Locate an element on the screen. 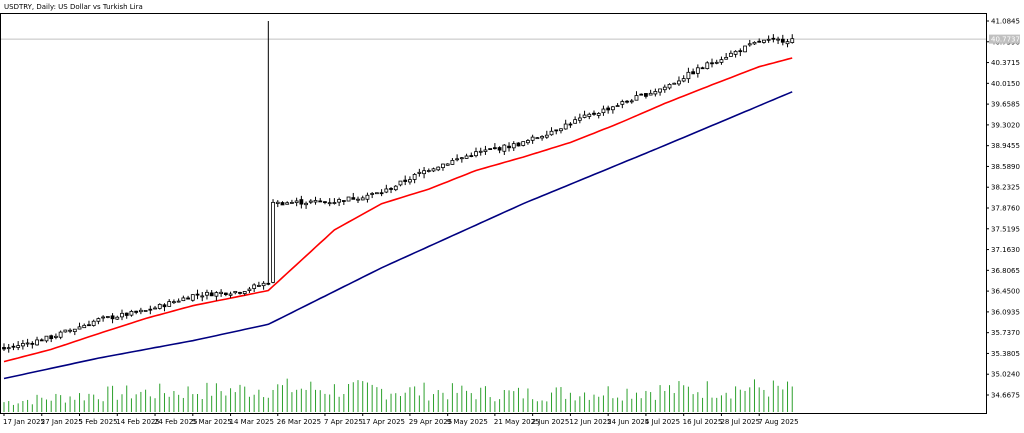 The image size is (1024, 433). y-tick-label: 35.0240 is located at coordinates (1005, 375).